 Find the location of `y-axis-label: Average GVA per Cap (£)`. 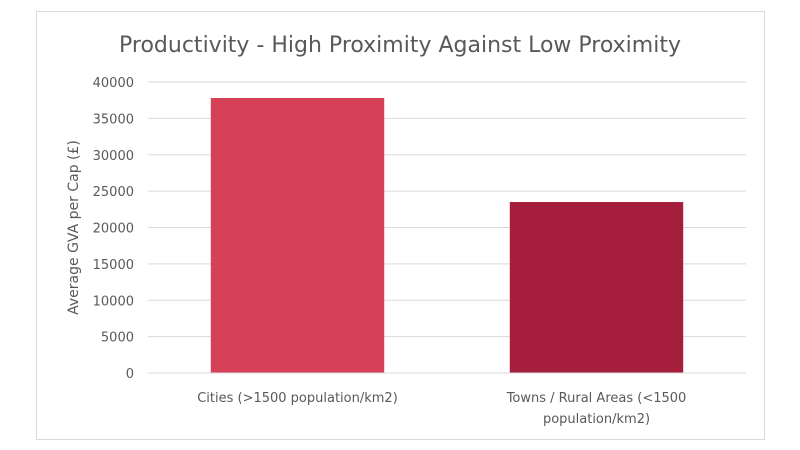

y-axis-label: Average GVA per Cap (£) is located at coordinates (74, 227).